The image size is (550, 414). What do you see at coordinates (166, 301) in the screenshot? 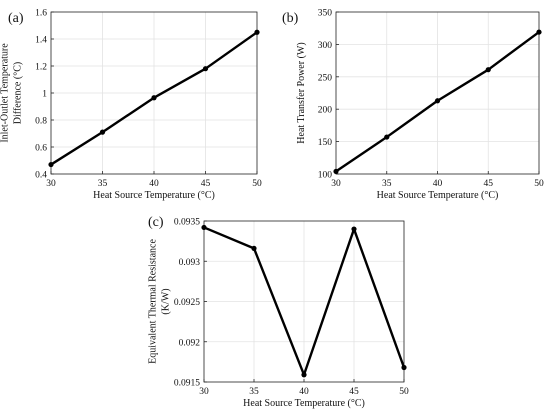
I see `y-axis-label: (K/W)` at bounding box center [166, 301].